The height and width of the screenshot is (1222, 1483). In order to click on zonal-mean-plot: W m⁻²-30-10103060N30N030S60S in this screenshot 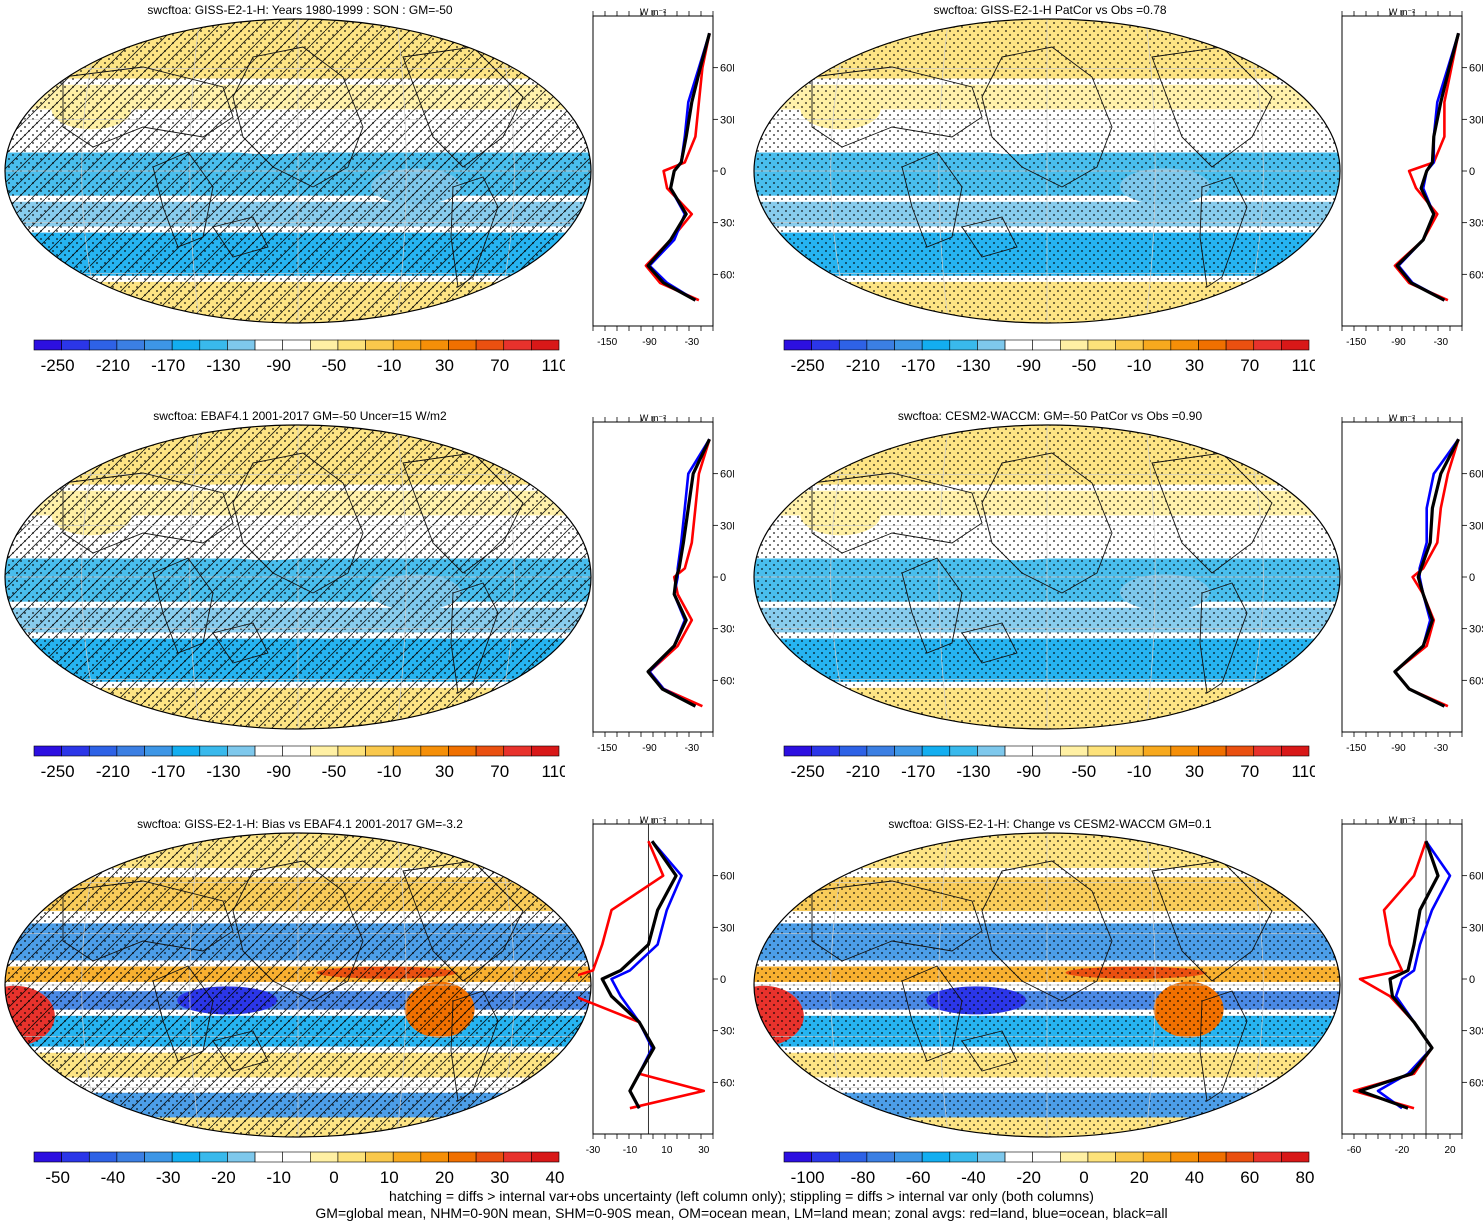, I will do `click(652, 990)`.